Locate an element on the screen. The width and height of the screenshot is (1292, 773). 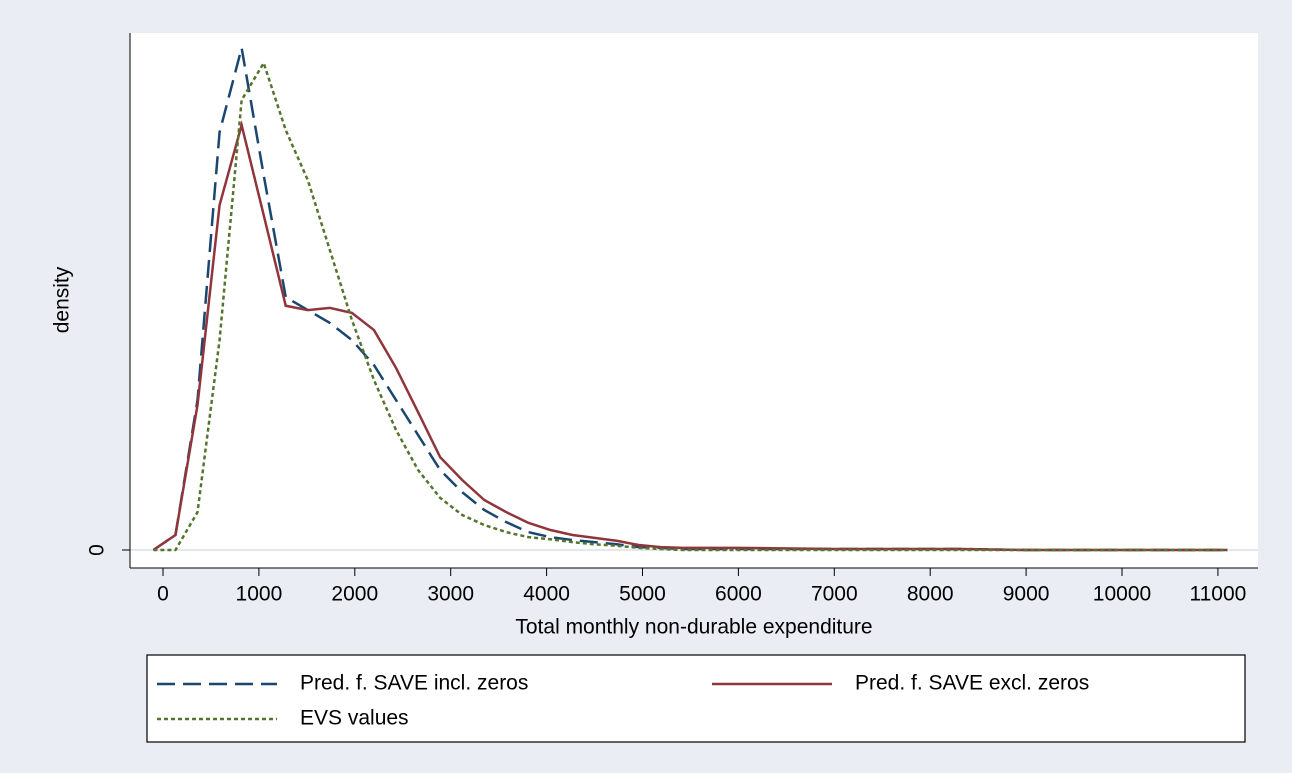
x-axis-label: Total monthly non-durable expenditure is located at coordinates (693, 627).